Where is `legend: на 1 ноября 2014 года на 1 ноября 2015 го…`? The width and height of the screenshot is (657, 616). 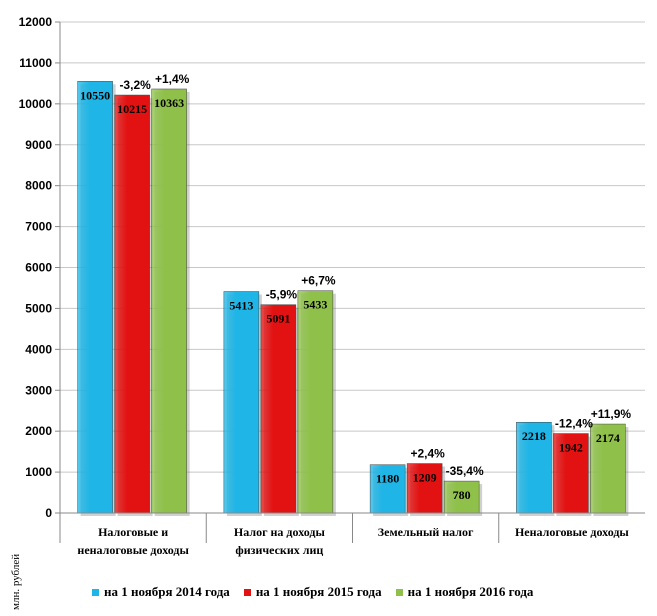
legend: на 1 ноября 2014 года на 1 ноября 2015 го… is located at coordinates (312, 592).